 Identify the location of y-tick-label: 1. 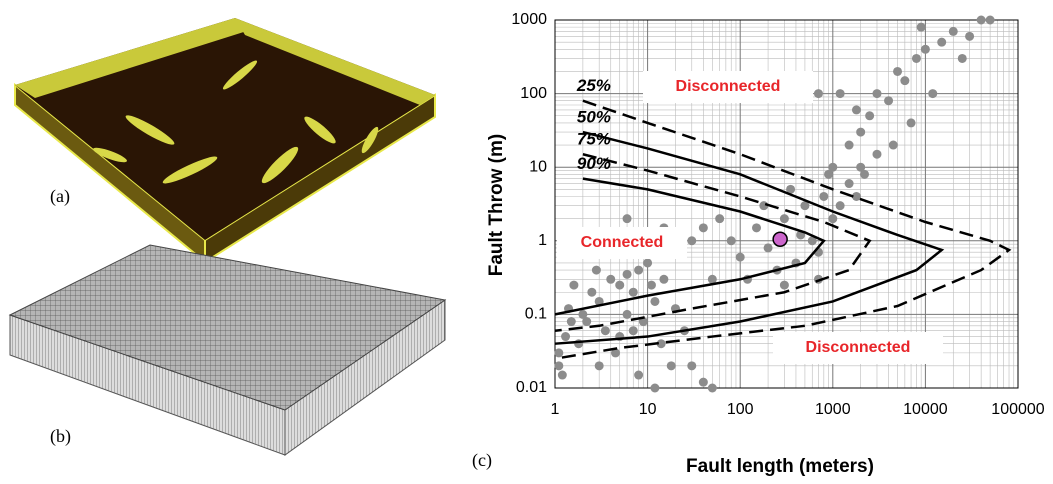
(542, 240).